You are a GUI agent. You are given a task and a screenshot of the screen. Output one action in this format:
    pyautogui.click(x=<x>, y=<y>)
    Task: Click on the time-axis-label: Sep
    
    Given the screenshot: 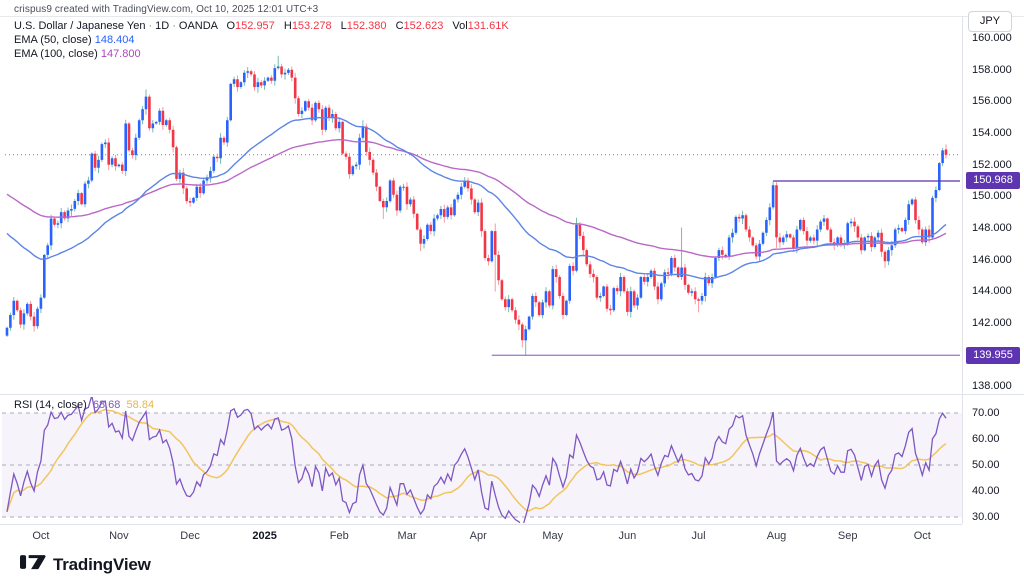 What is the action you would take?
    pyautogui.click(x=847, y=536)
    